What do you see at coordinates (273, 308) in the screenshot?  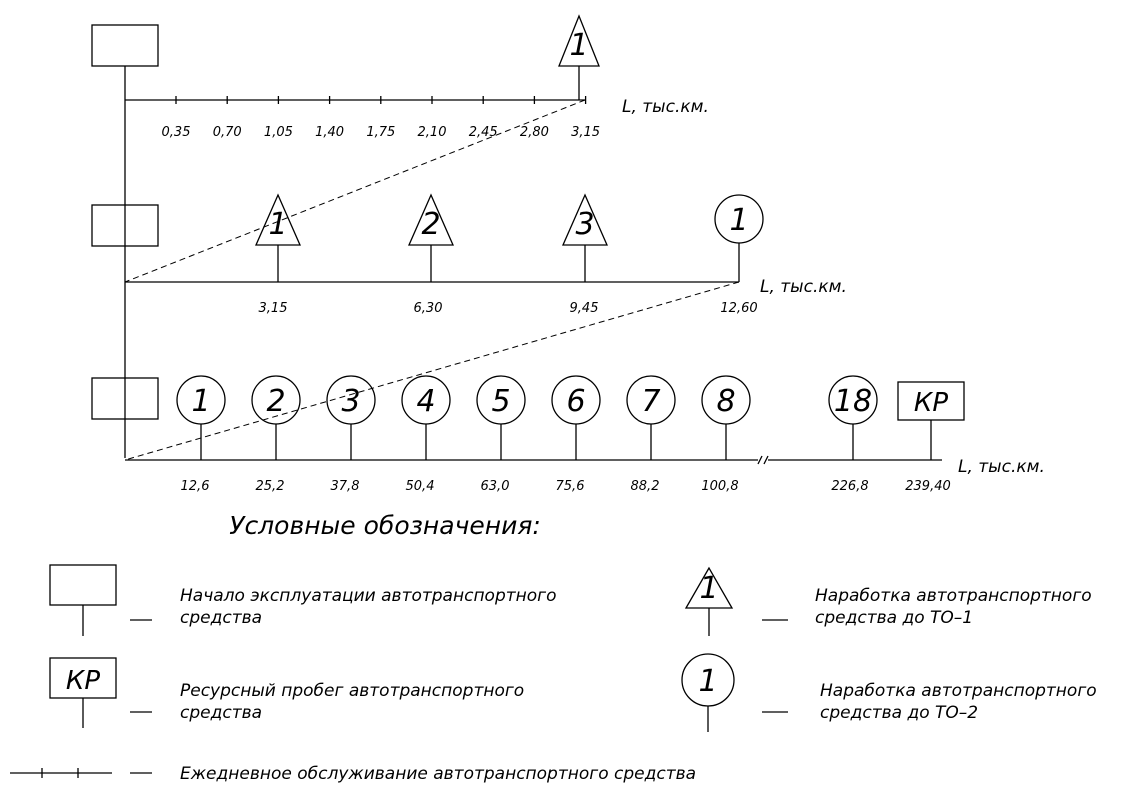 I see `row2-tick-label: 3,15` at bounding box center [273, 308].